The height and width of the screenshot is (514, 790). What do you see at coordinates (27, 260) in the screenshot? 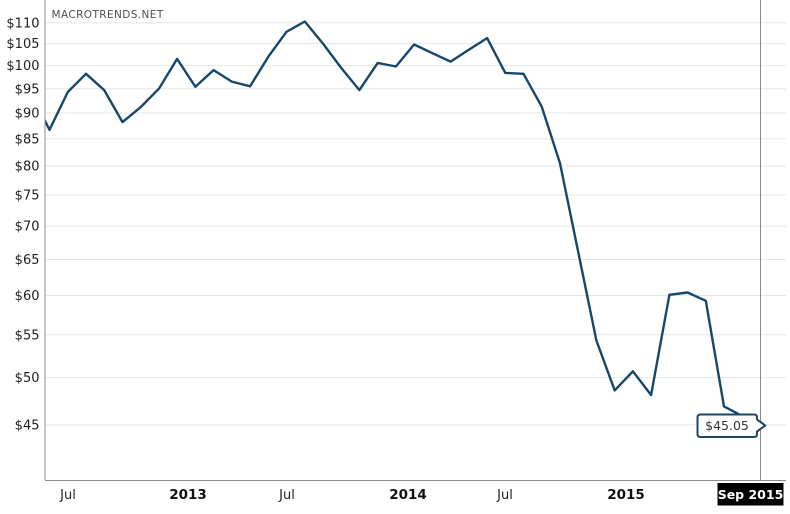
I see `y-axis-label: $65` at bounding box center [27, 260].